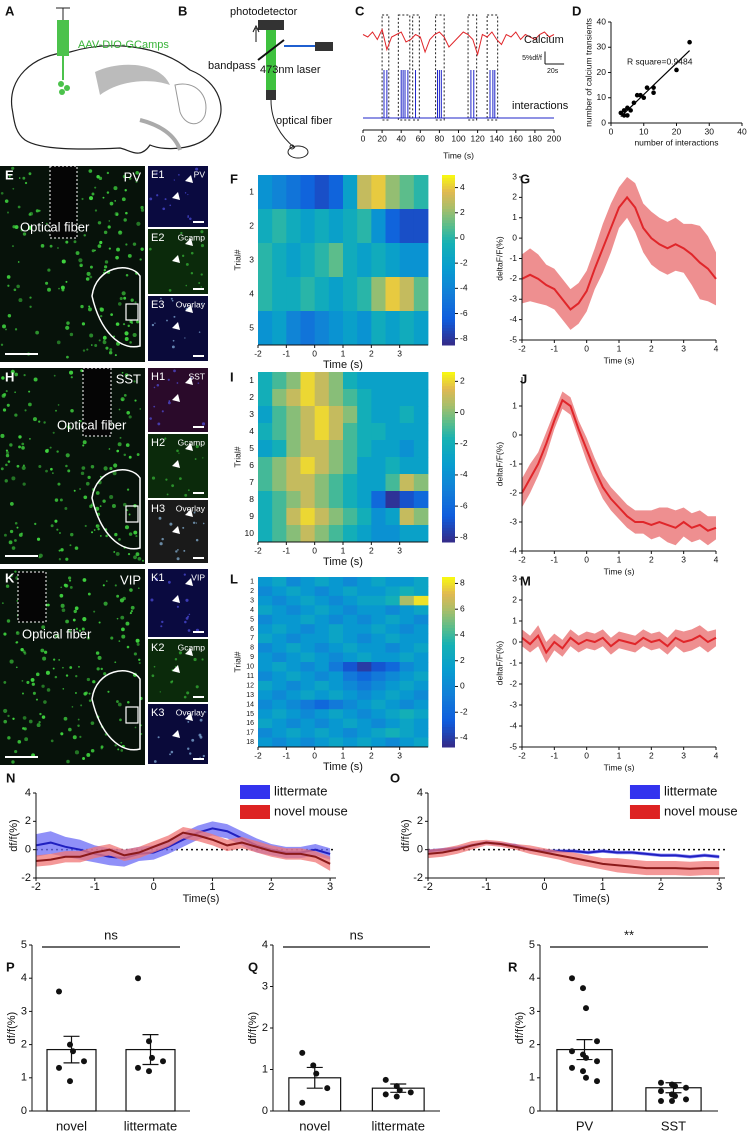 This screenshot has width=749, height=1141. I want to click on inset-stain: Overlay, so click(191, 508).